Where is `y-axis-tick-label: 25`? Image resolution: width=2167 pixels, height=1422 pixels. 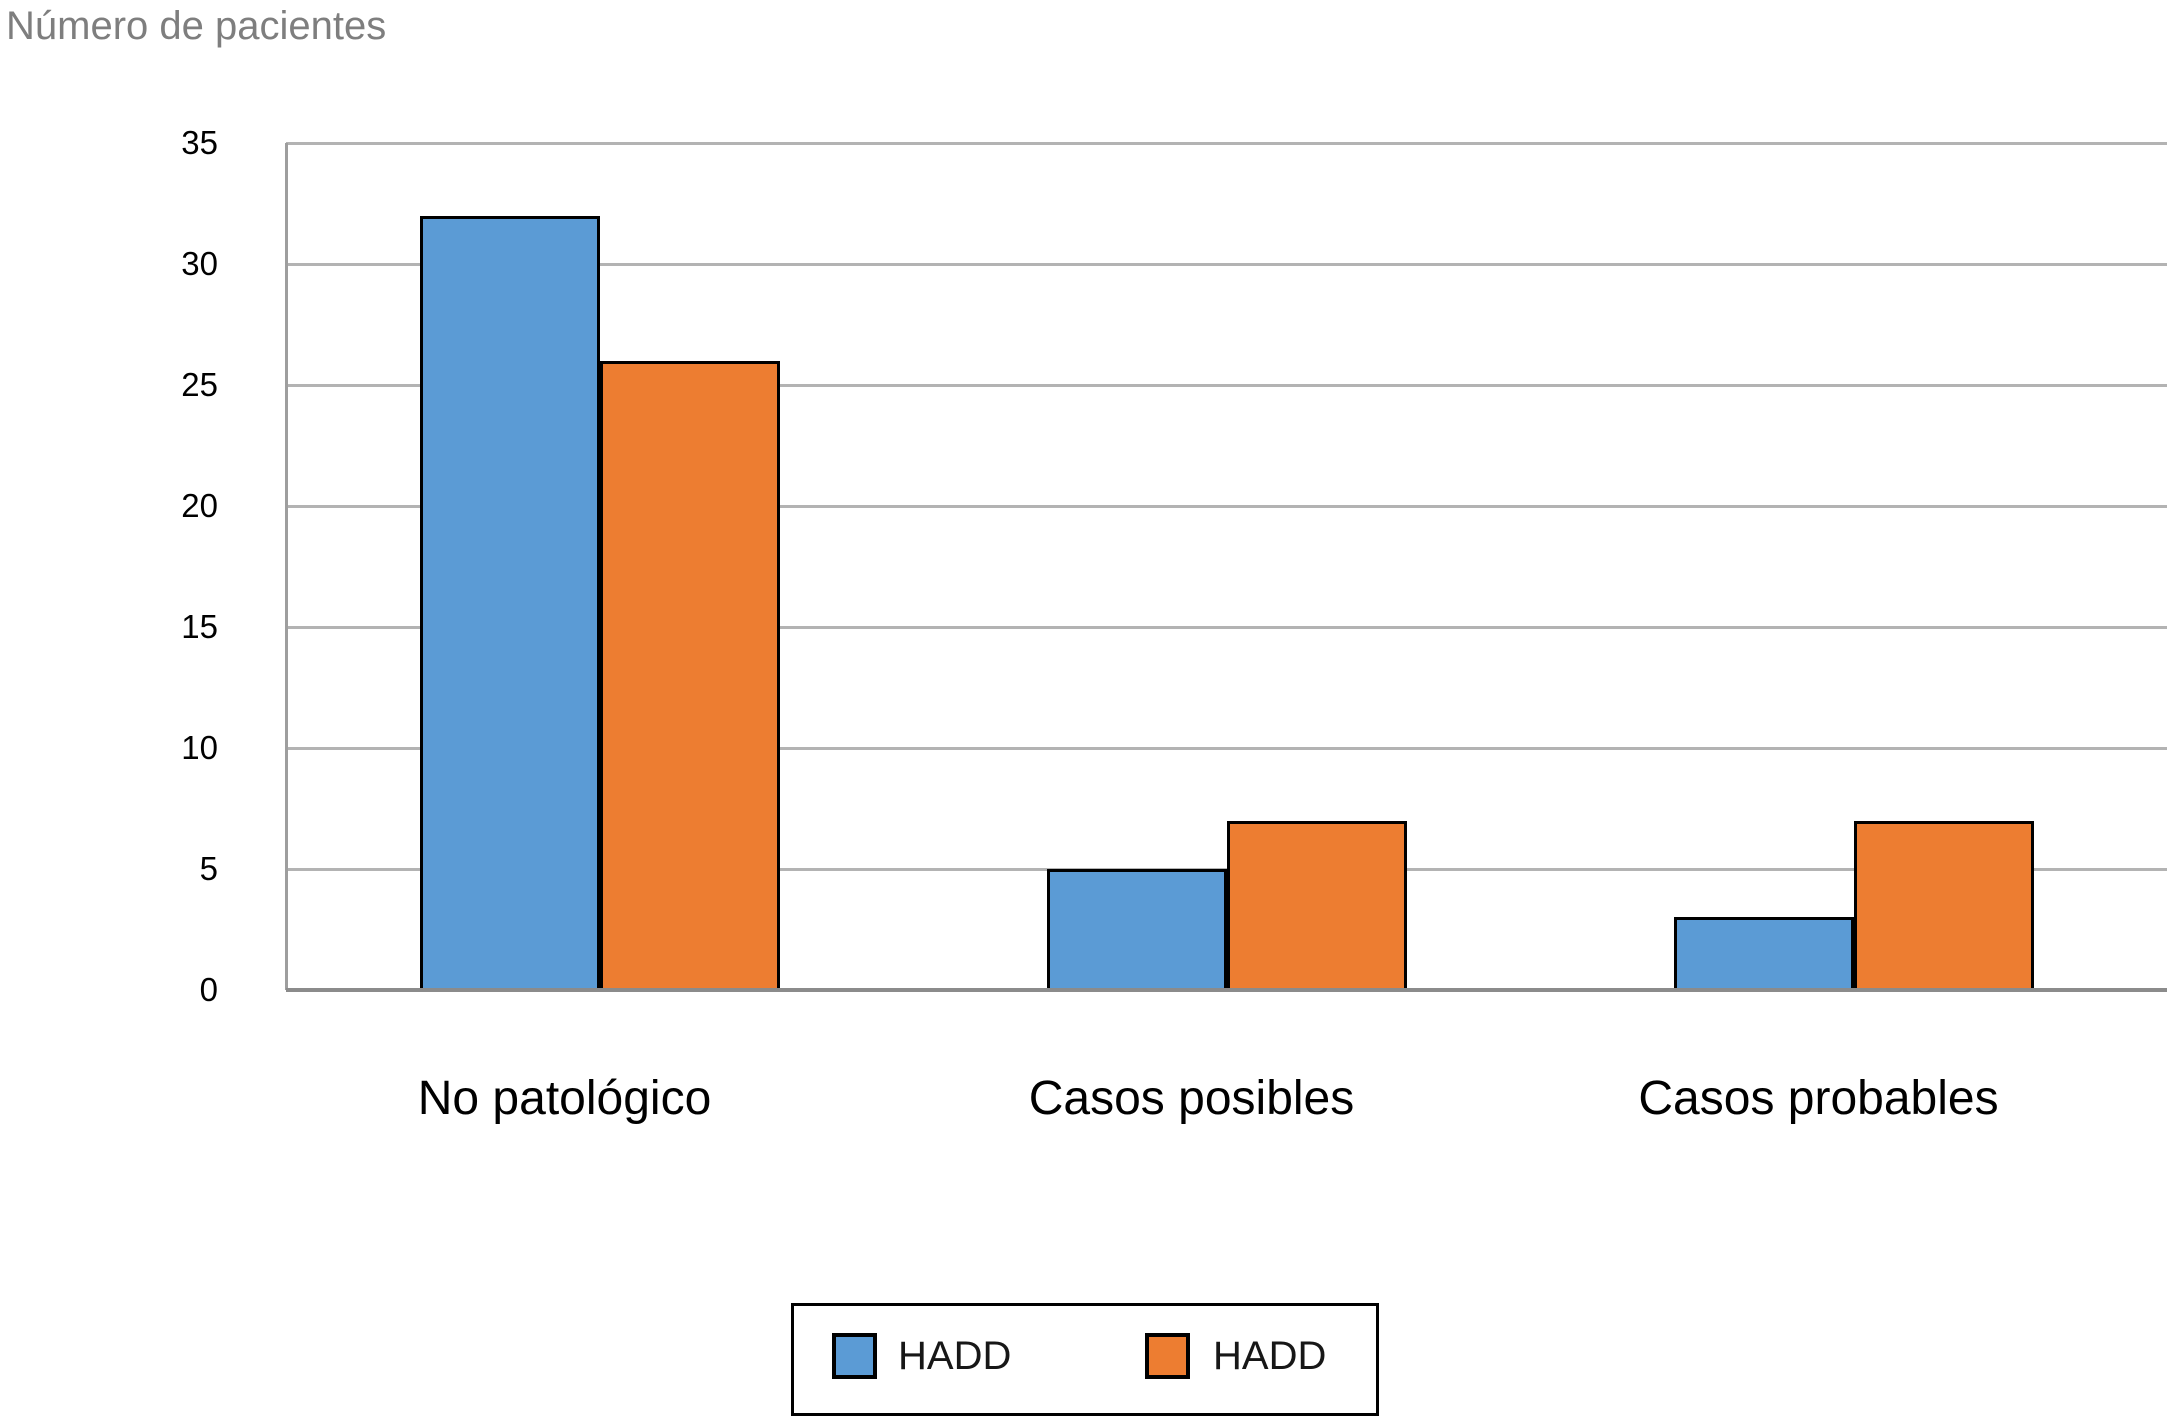
y-axis-tick-label: 25 is located at coordinates (199, 384).